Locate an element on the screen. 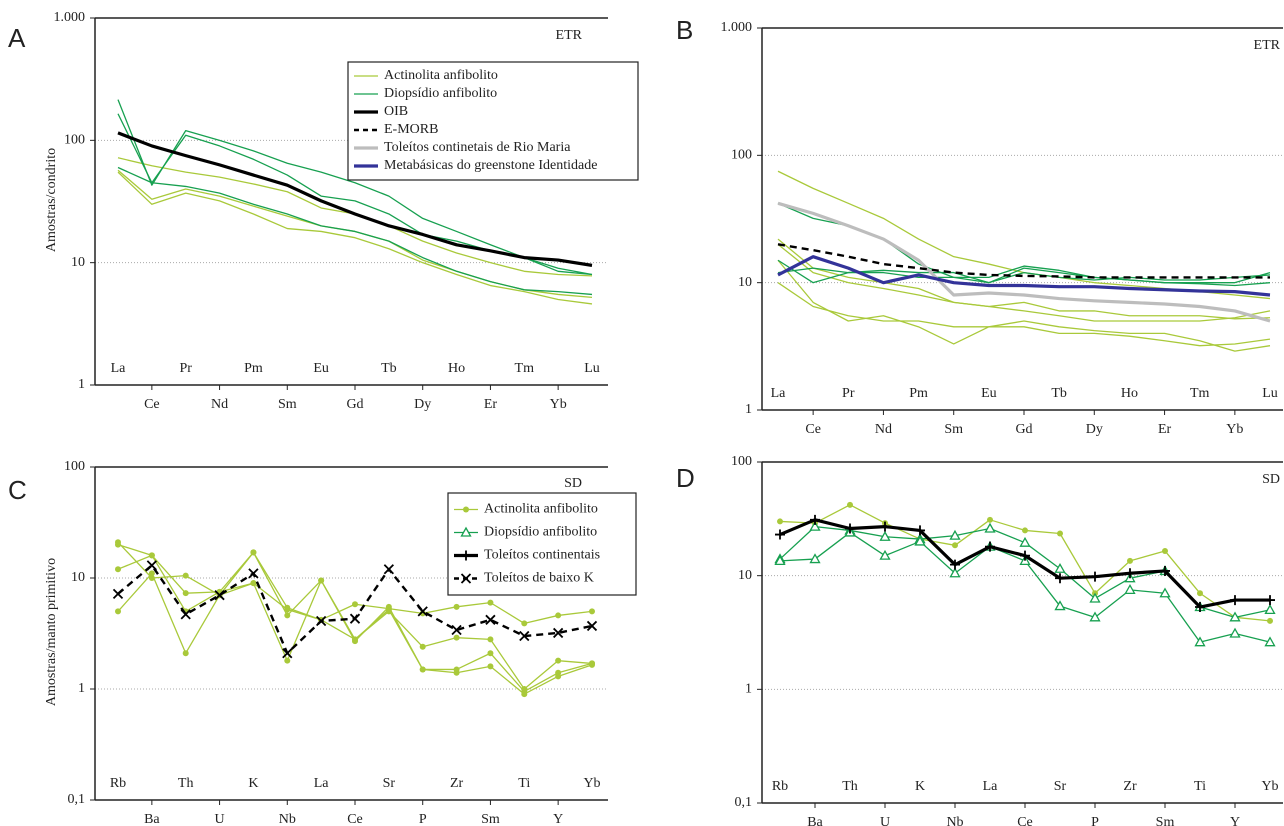  x-tick-label: Eu is located at coordinates (989, 393).